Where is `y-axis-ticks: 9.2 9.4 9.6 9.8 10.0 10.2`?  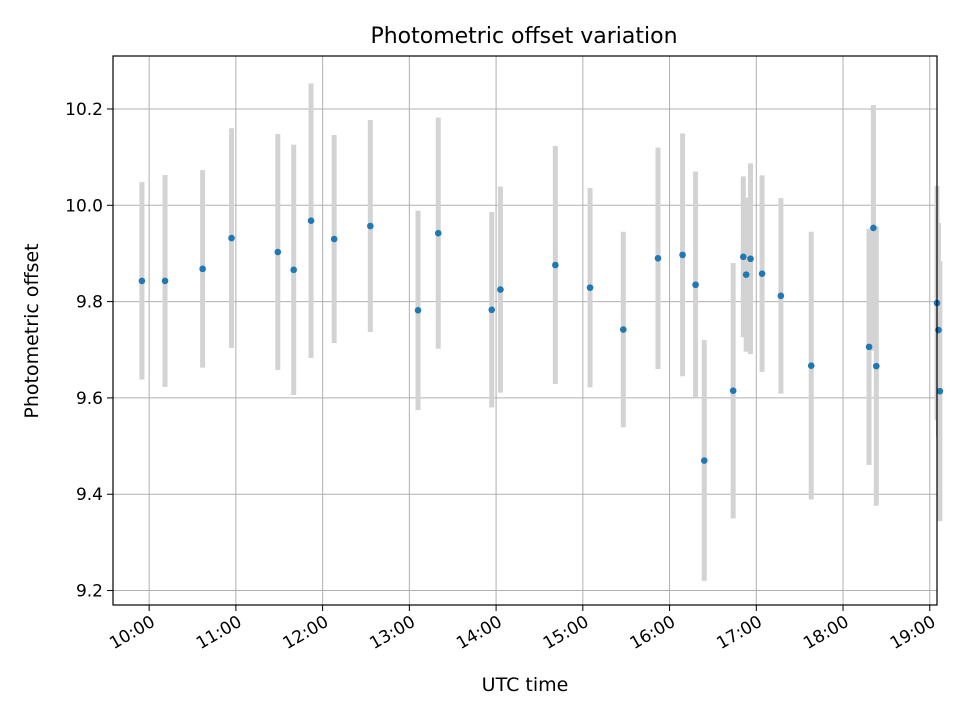
y-axis-ticks: 9.2 9.4 9.6 9.8 10.0 10.2 is located at coordinates (89, 351).